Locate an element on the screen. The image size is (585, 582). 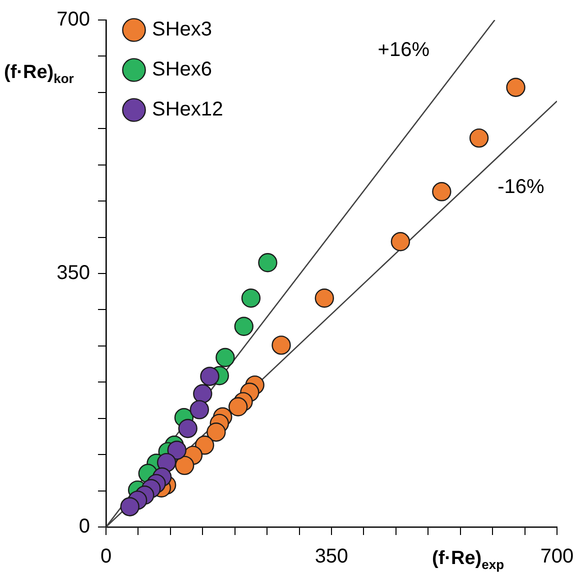
x-tick-label: 350 is located at coordinates (331, 557).